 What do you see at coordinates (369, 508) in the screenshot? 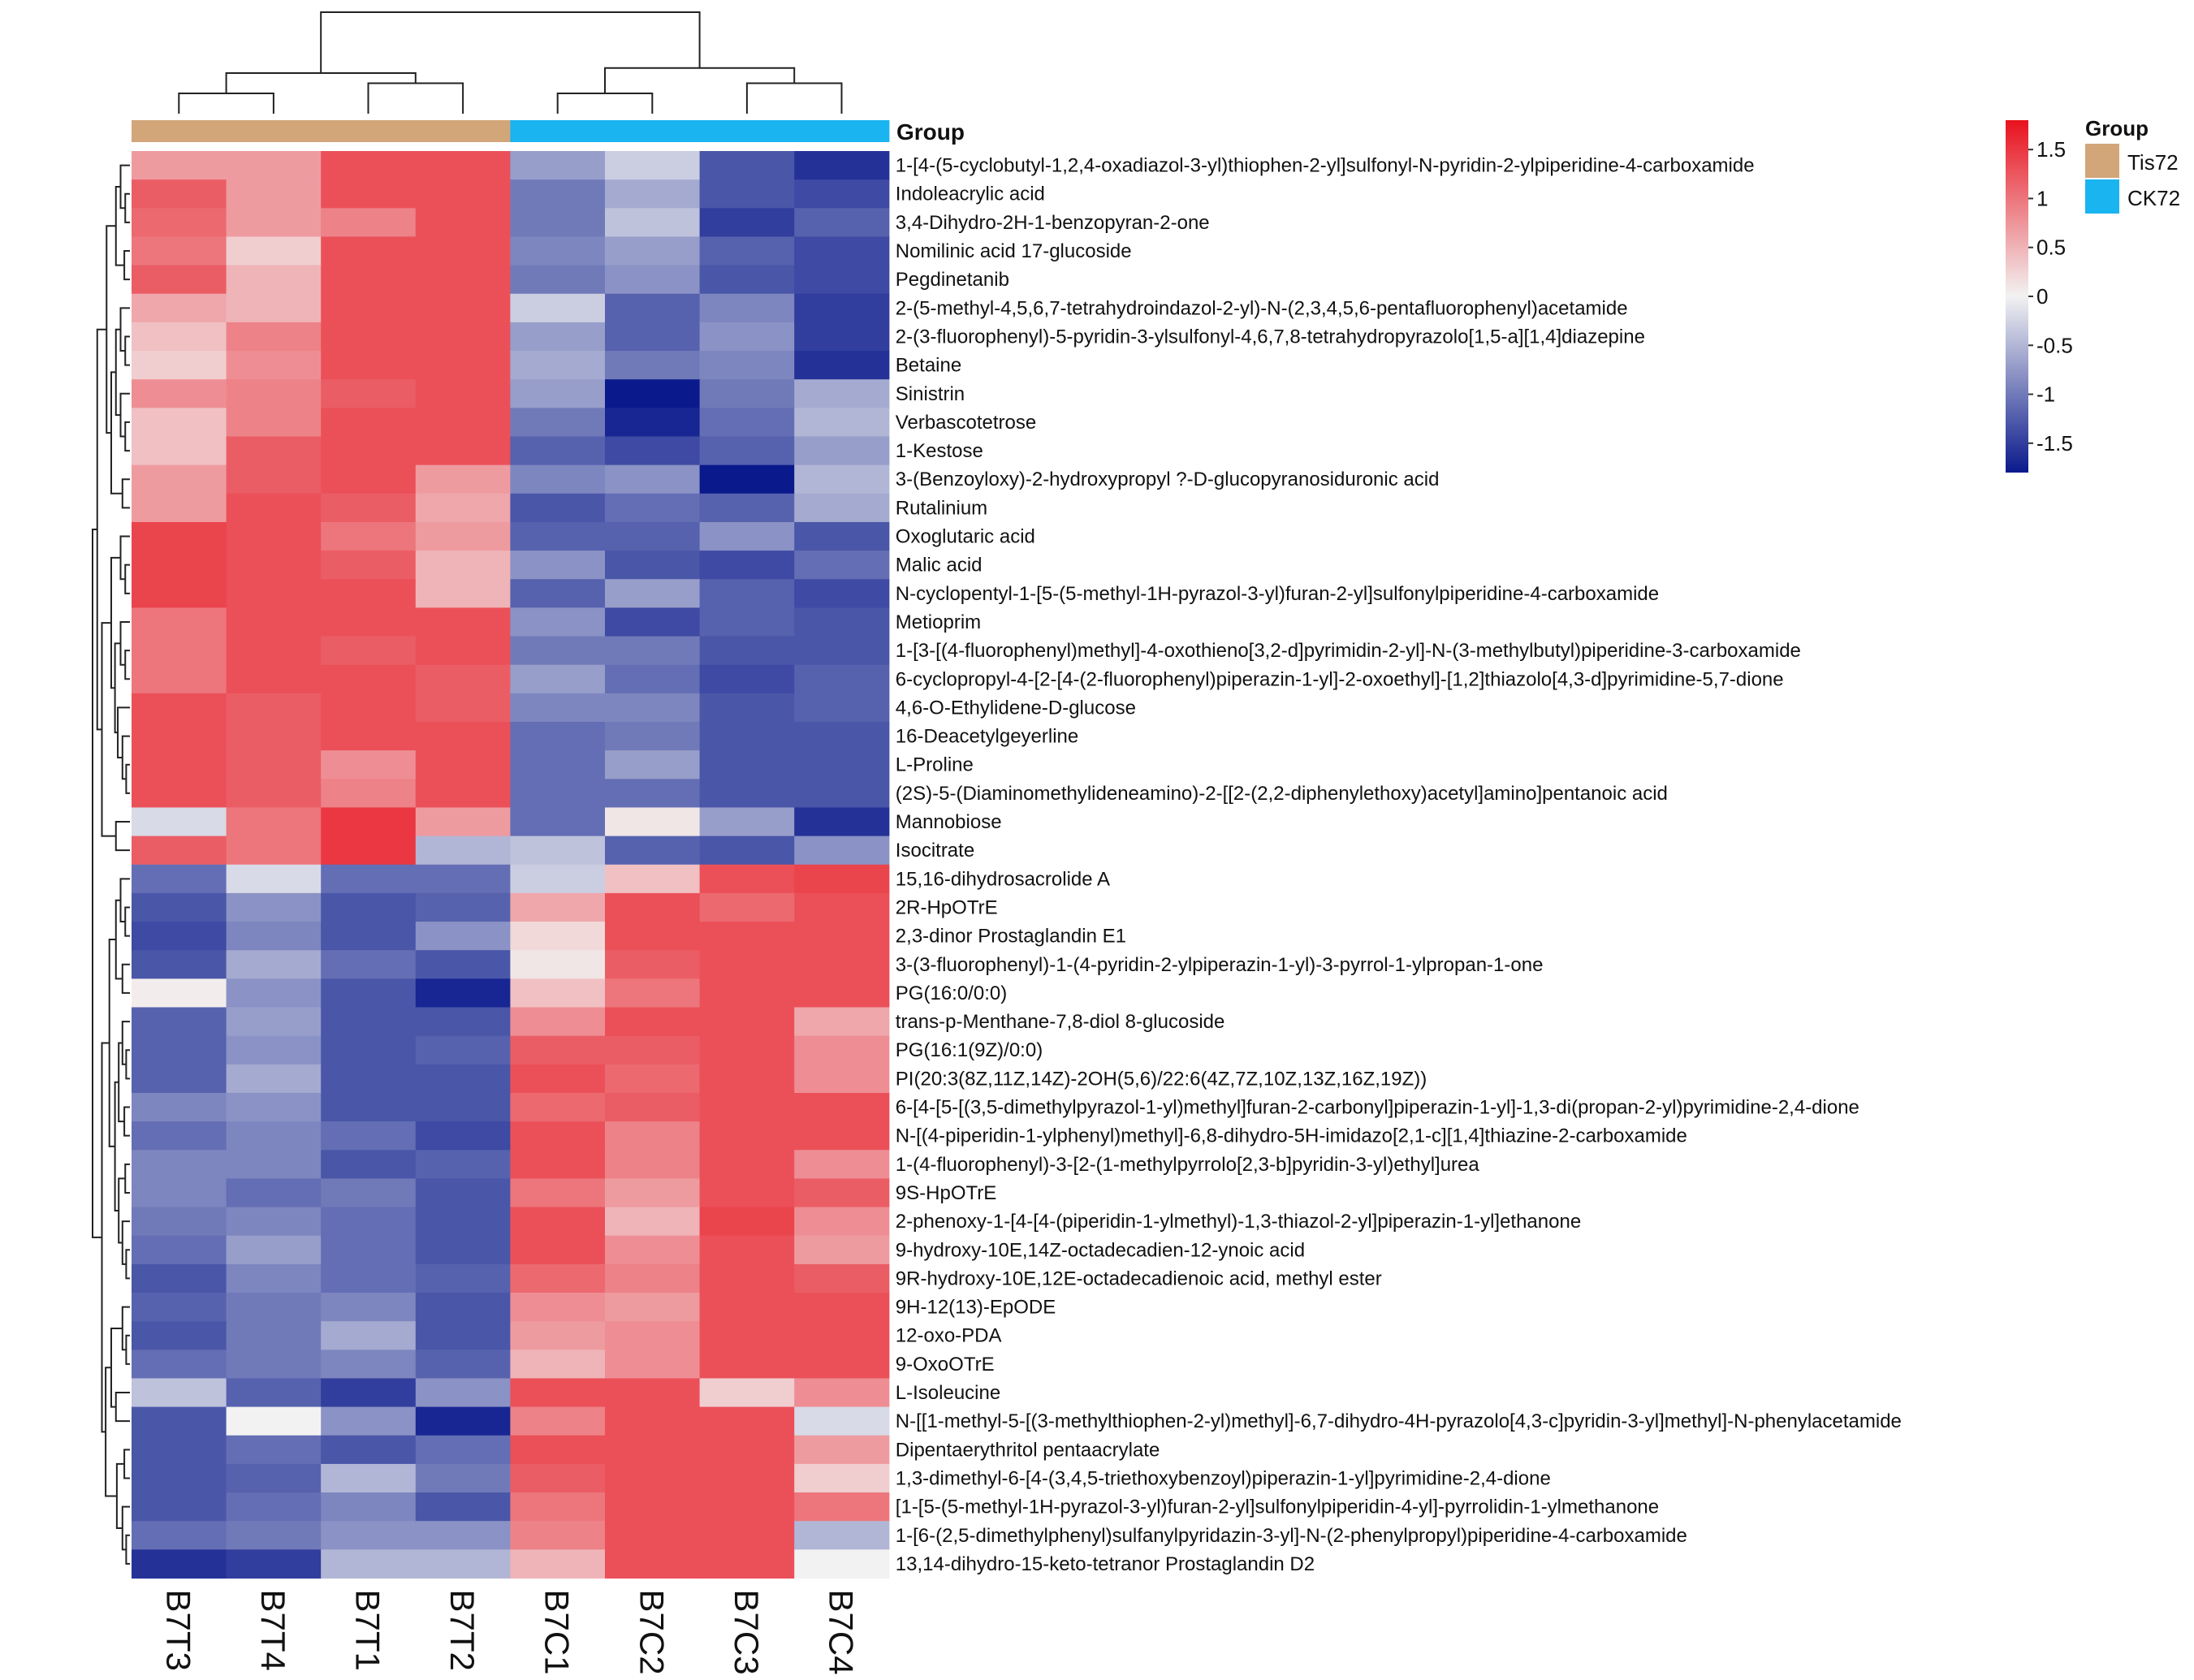
I see `heatmap-cell-r12-c2` at bounding box center [369, 508].